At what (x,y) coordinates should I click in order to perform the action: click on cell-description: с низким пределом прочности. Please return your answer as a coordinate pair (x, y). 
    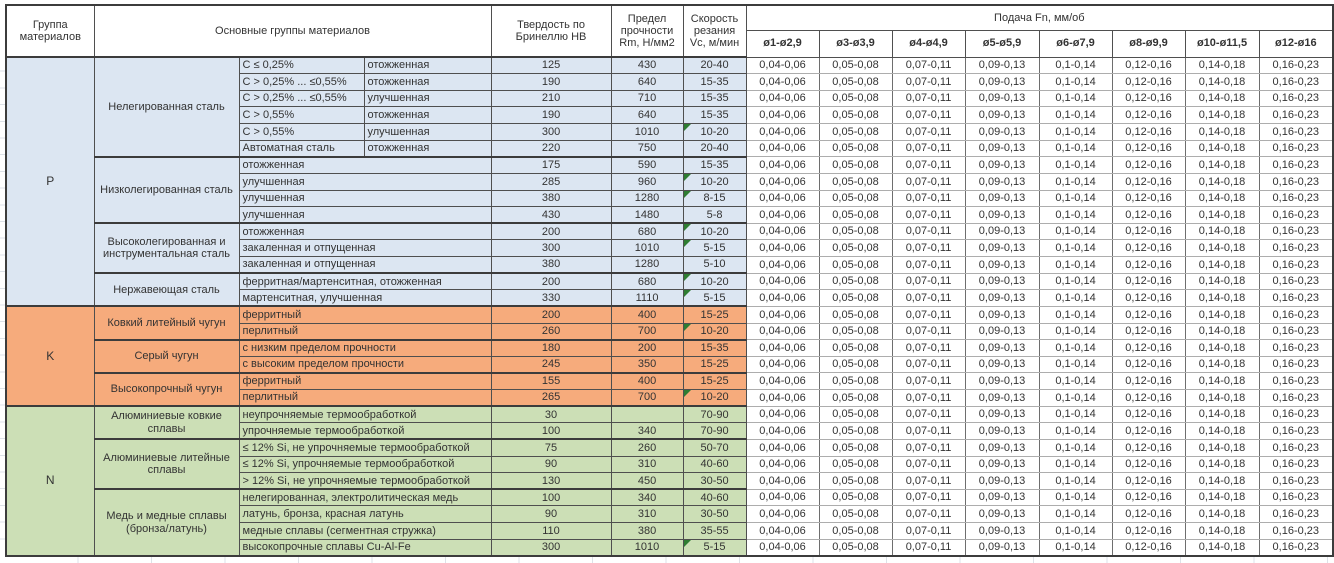
    Looking at the image, I should click on (365, 347).